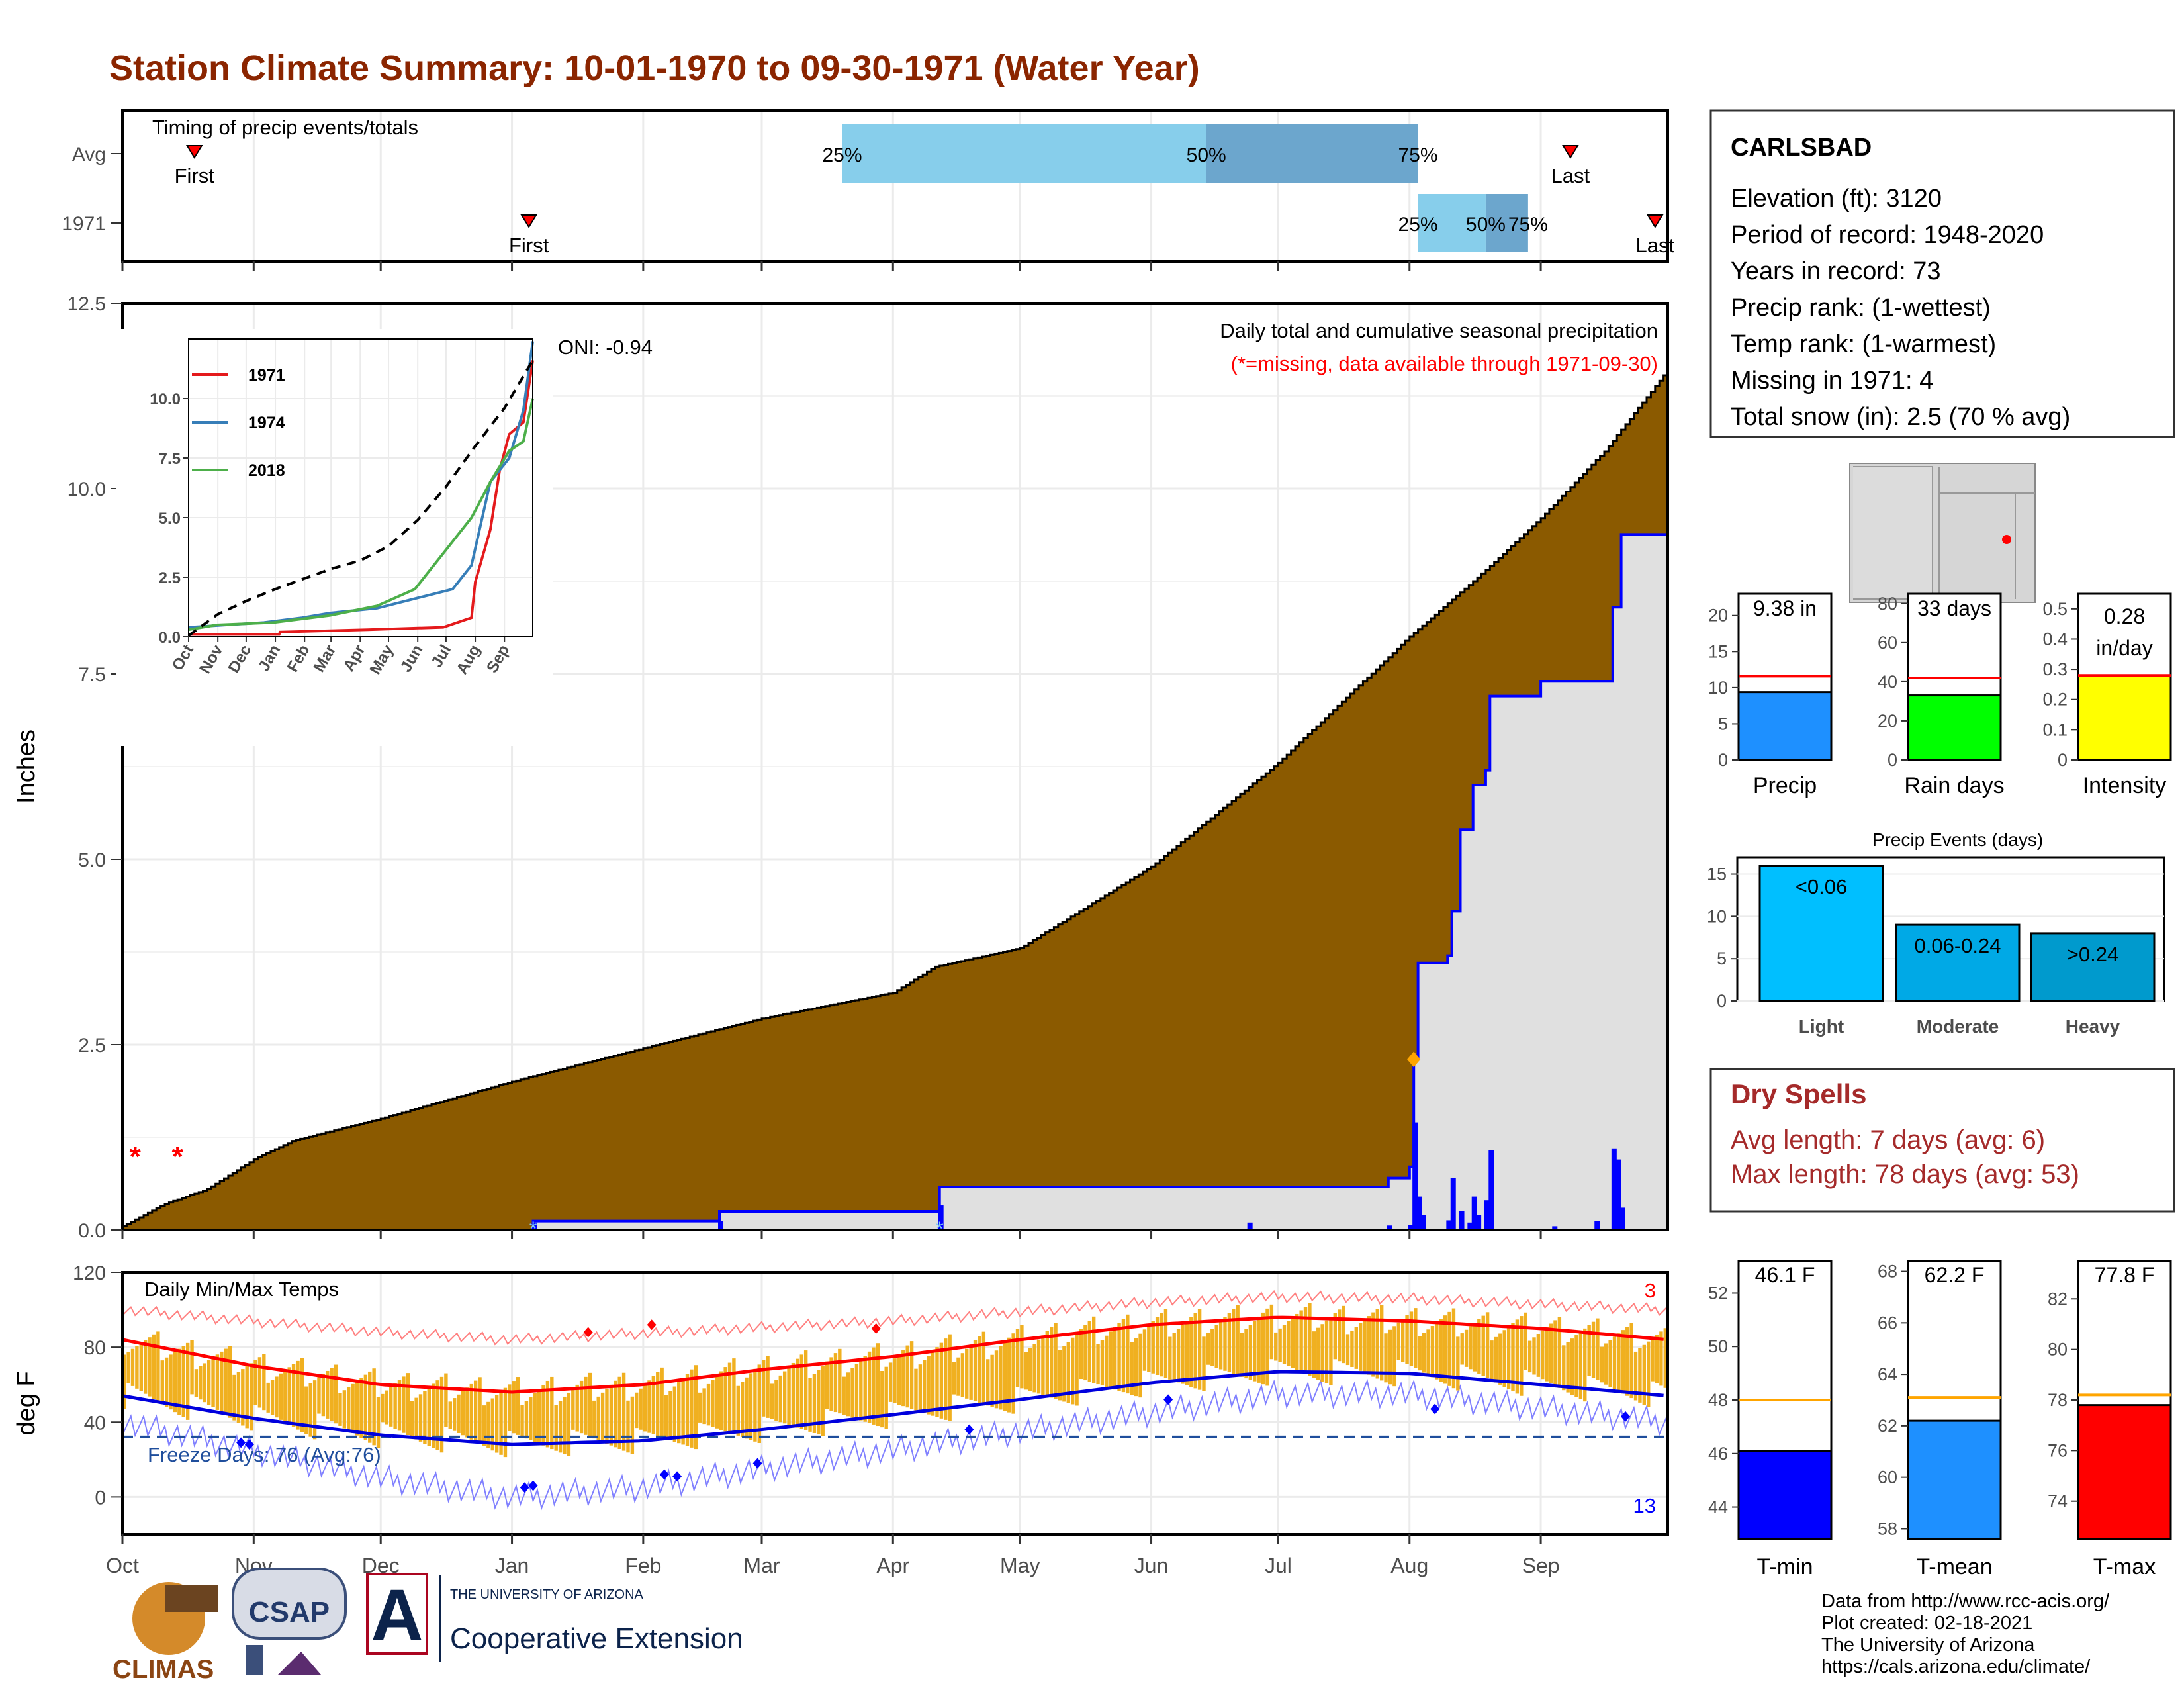  What do you see at coordinates (1900, 417) in the screenshot?
I see `station-info-line: Total snow (in): 2.5 (70 % avg)` at bounding box center [1900, 417].